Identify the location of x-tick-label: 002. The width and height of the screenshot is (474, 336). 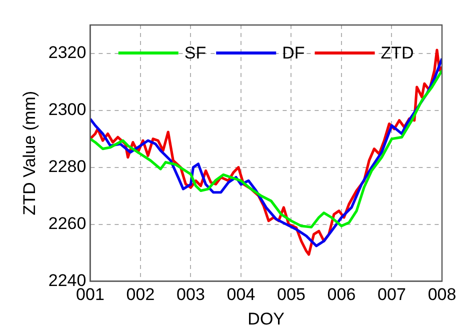
(140, 294).